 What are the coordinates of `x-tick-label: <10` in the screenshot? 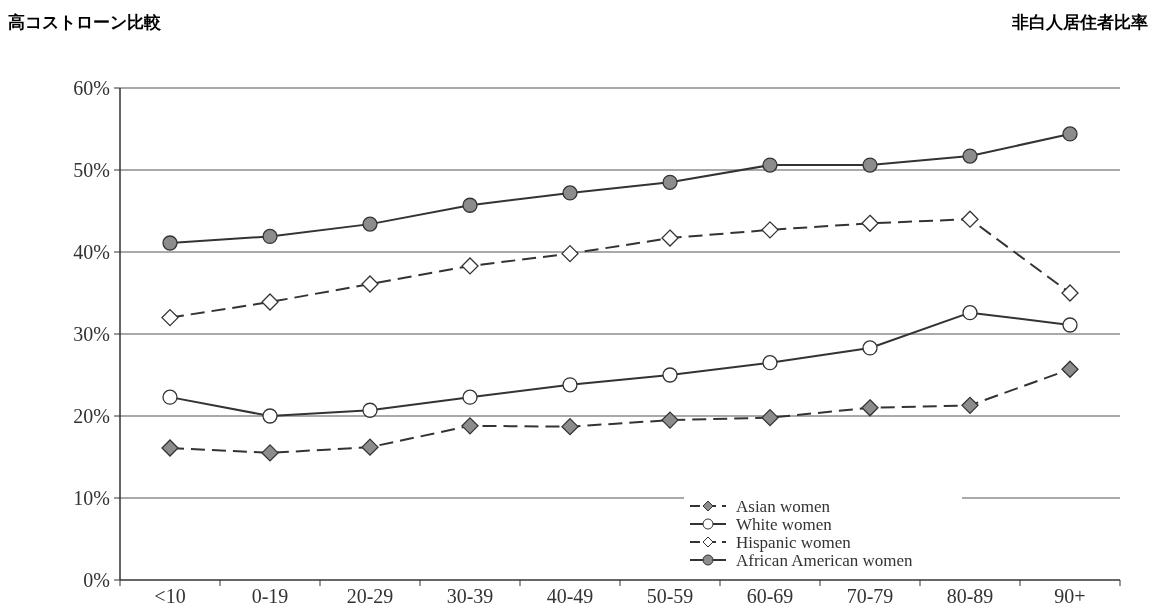 It's located at (170, 596).